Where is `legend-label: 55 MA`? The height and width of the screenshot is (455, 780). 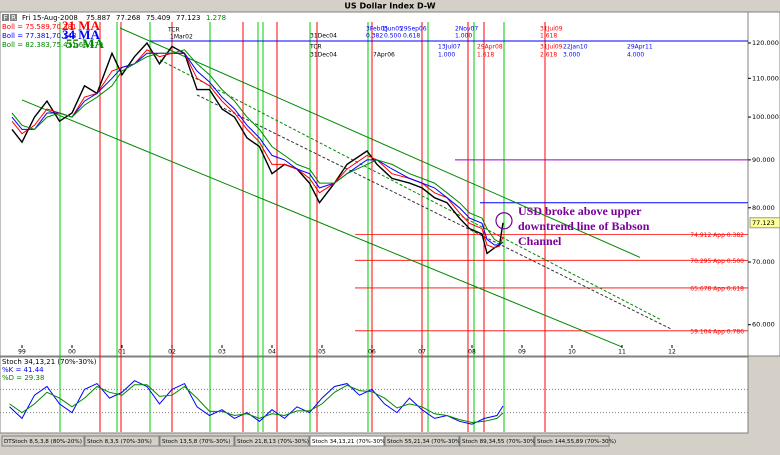 legend-label: 55 MA is located at coordinates (85, 43).